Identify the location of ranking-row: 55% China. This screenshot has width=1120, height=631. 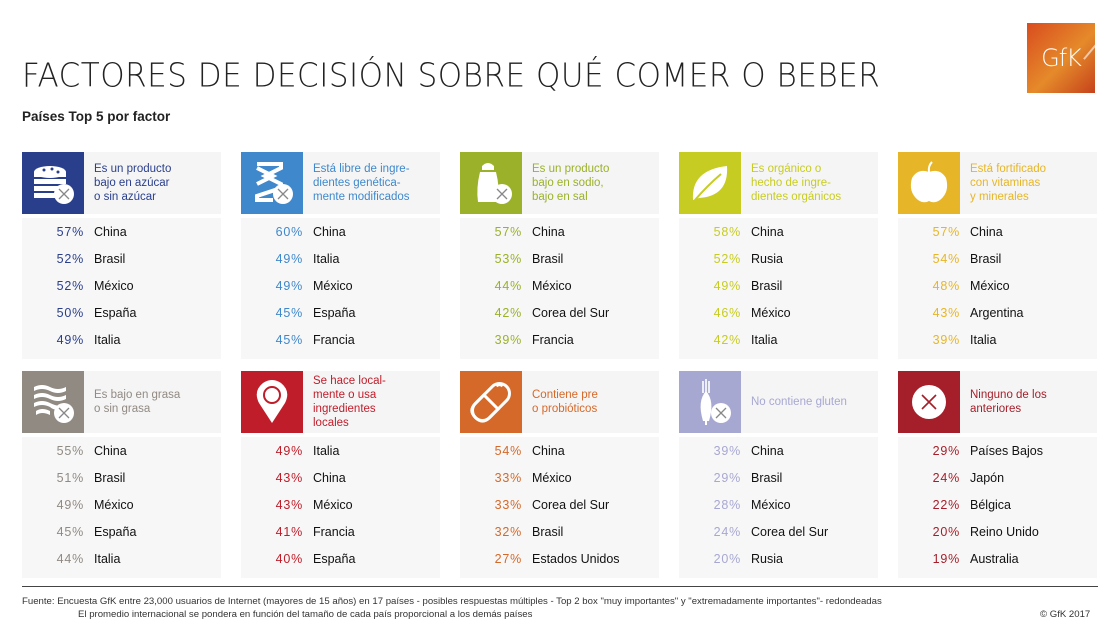
(121, 454).